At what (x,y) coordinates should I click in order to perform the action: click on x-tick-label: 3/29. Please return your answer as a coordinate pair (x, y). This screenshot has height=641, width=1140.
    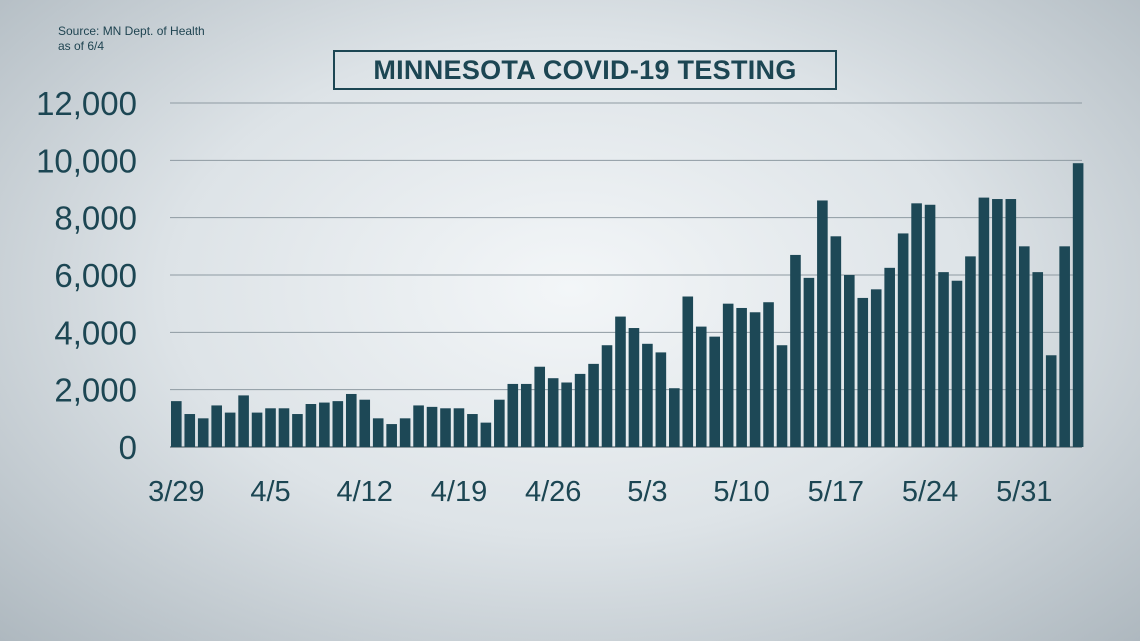
    Looking at the image, I should click on (176, 492).